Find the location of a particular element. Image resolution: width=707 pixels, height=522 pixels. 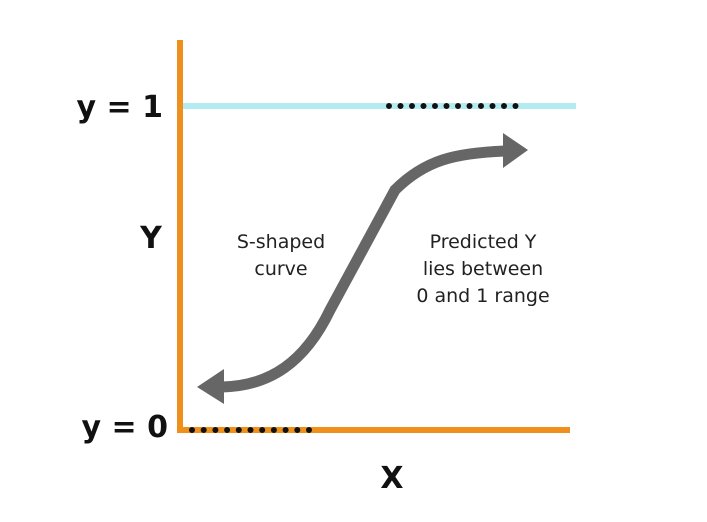

range-annotation-line3: 0 and 1 range is located at coordinates (482, 296).